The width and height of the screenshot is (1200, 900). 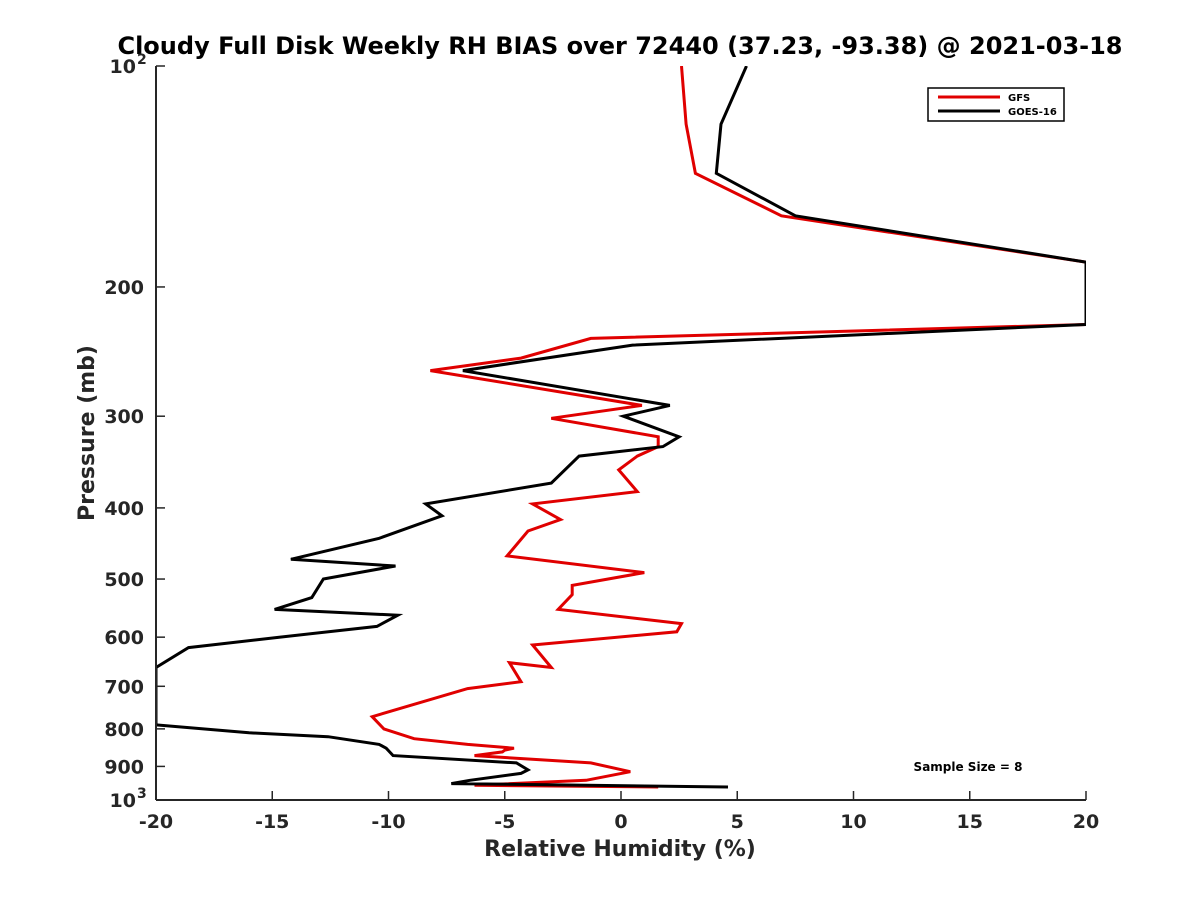 I want to click on sample-size-annotation: Sample Size = 8, so click(x=968, y=767).